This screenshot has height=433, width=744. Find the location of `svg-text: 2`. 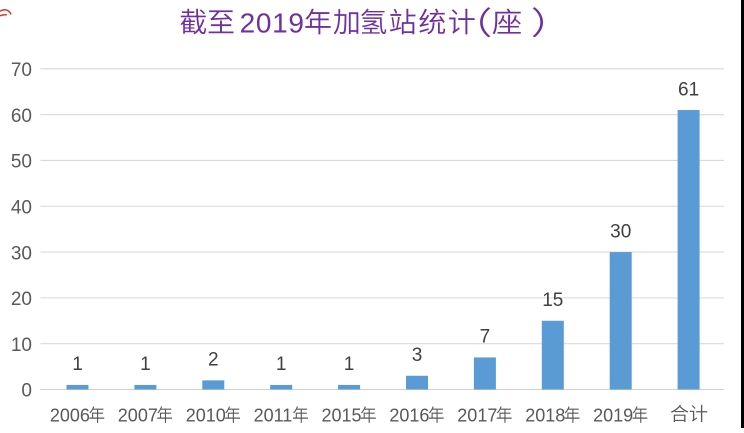

svg-text: 2 is located at coordinates (213, 360).